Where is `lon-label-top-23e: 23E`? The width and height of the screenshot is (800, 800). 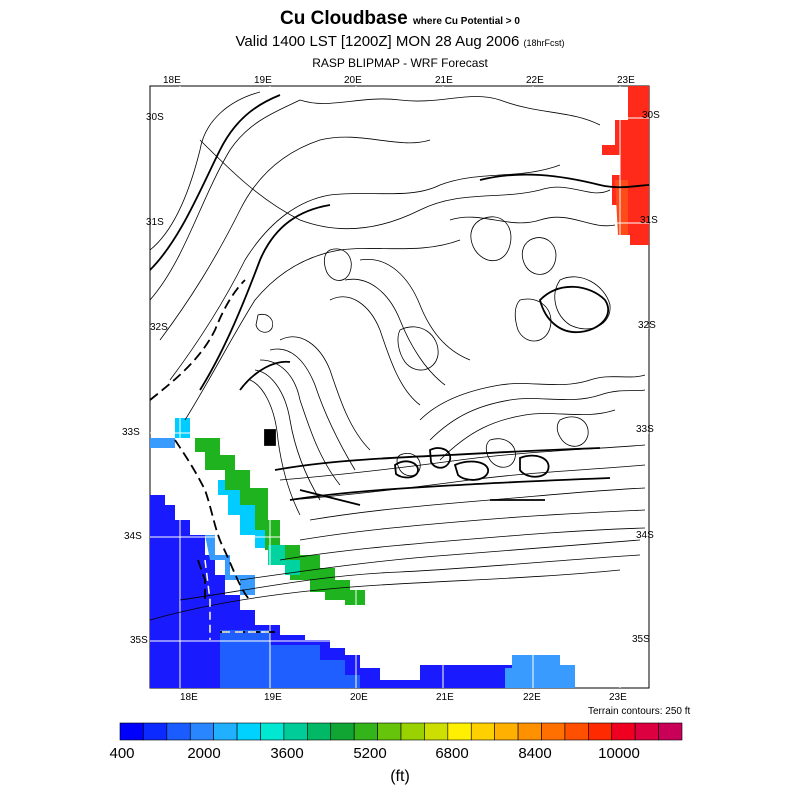
lon-label-top-23e: 23E is located at coordinates (626, 80).